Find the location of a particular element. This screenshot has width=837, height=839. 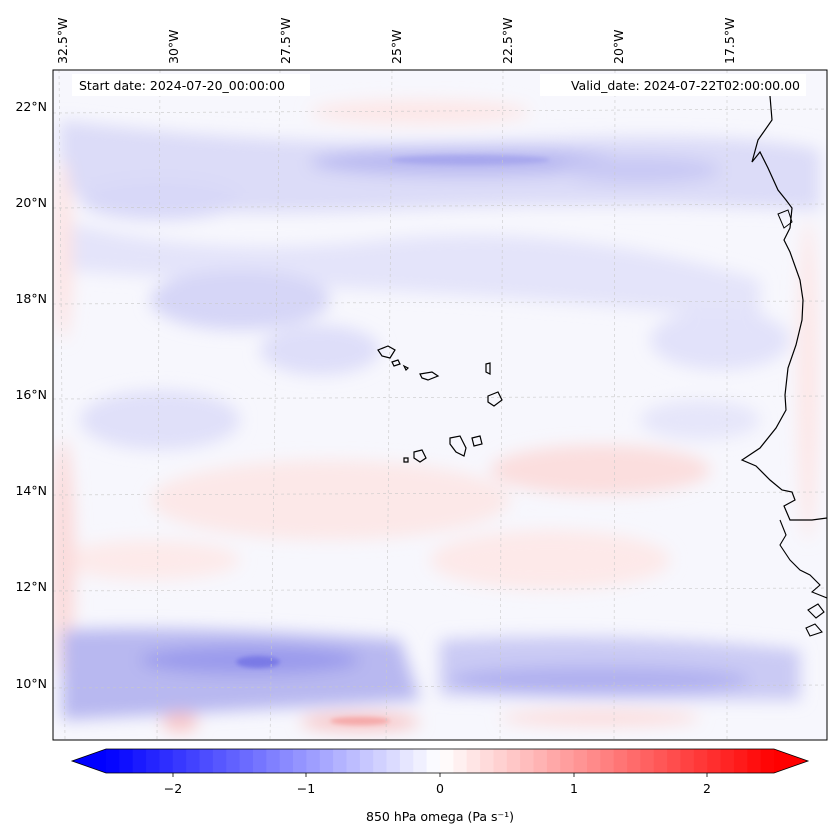

santiago-island is located at coordinates (458, 446).